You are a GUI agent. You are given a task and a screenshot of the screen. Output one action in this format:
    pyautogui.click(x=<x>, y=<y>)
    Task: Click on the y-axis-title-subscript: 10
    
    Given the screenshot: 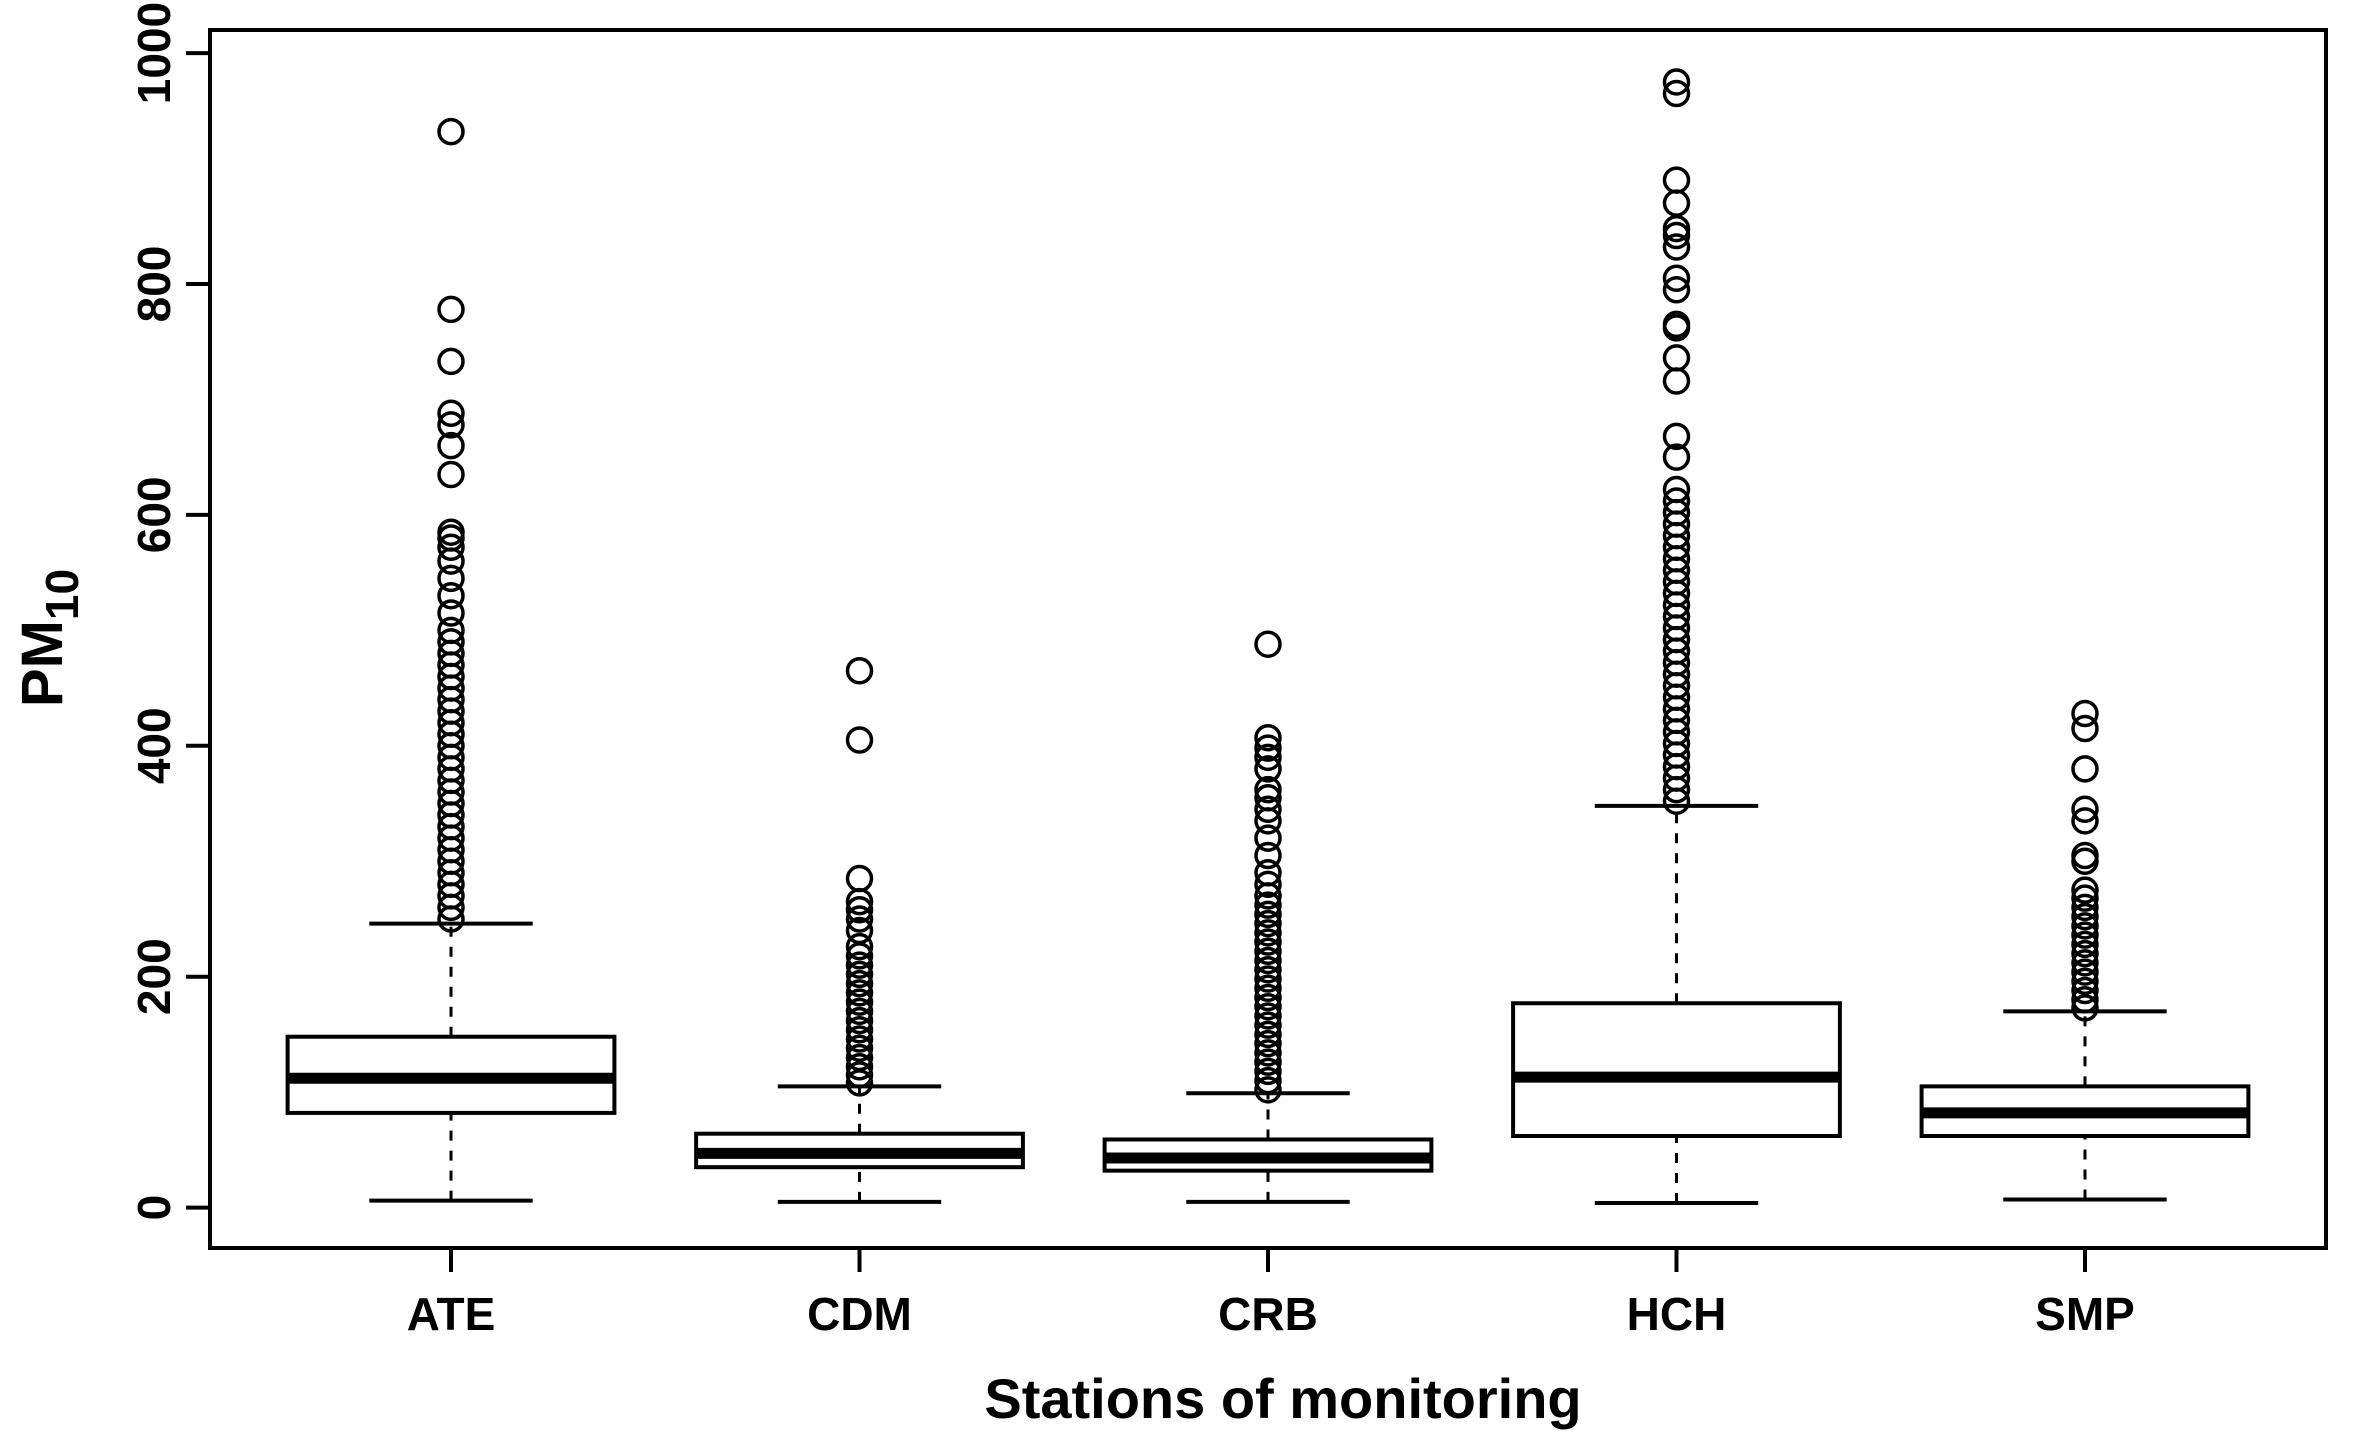 What is the action you would take?
    pyautogui.click(x=62, y=594)
    